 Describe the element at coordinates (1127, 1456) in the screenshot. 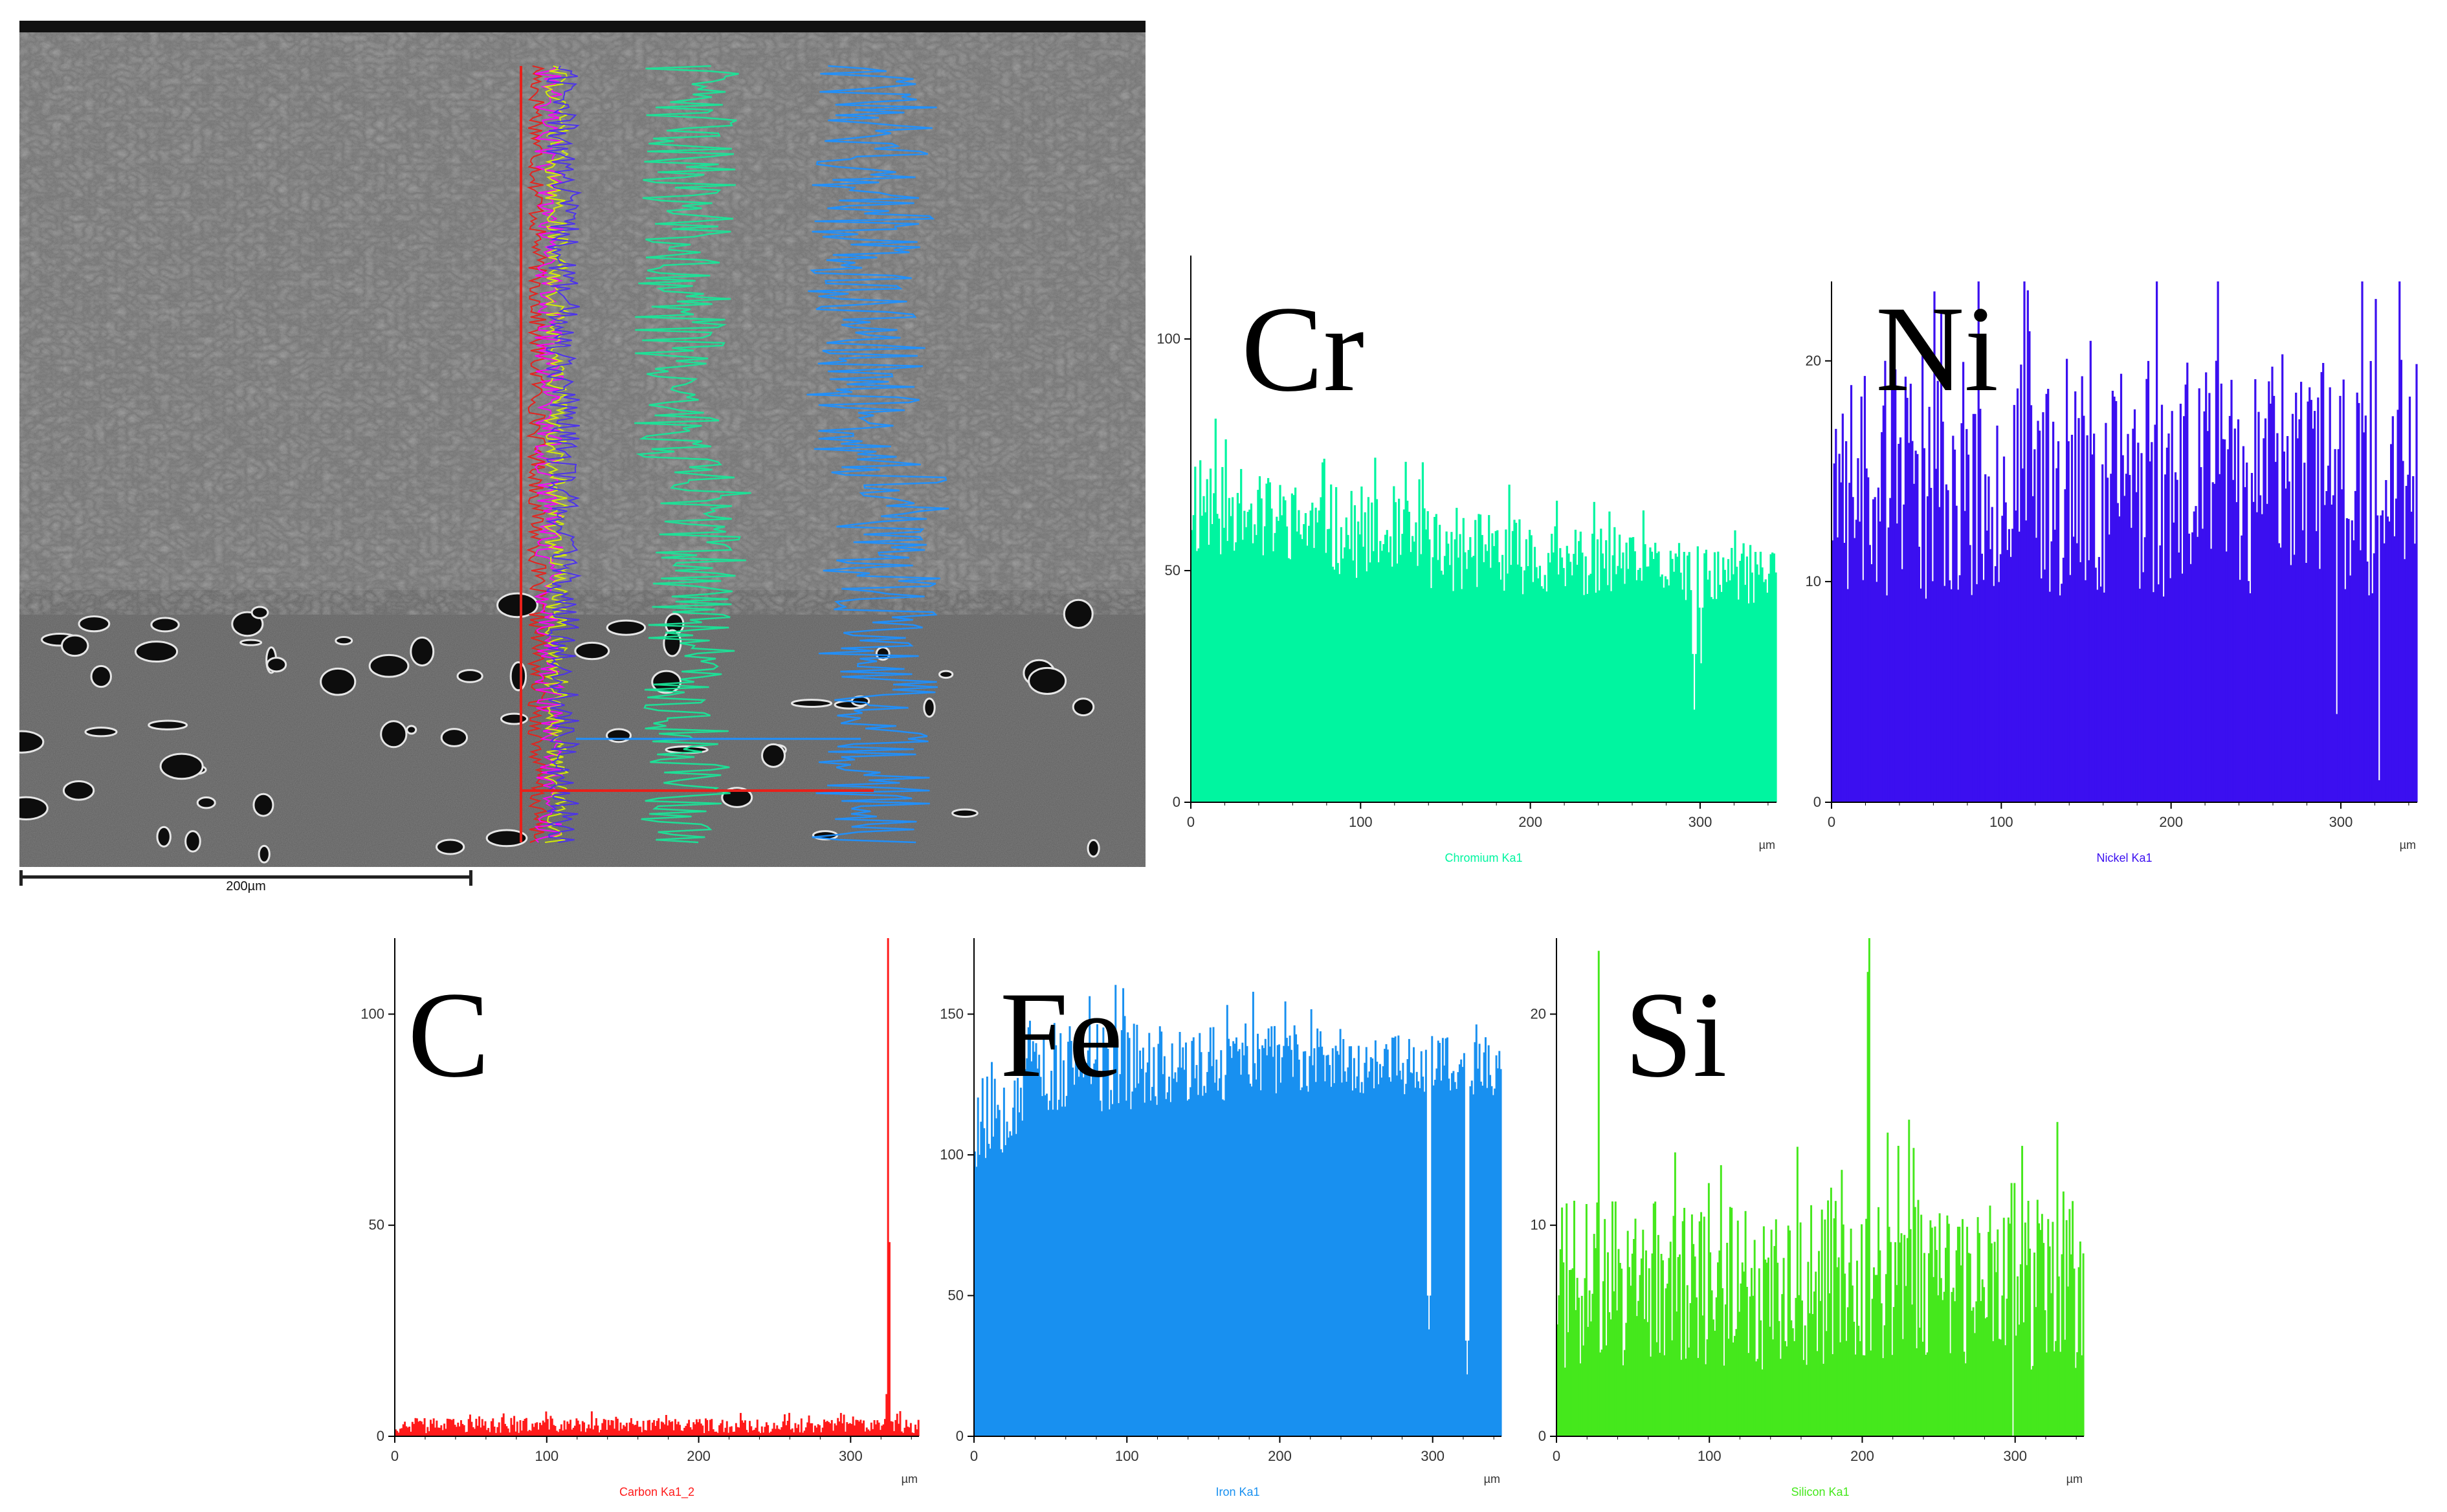

I see `fe-x-tick-label: 100` at that location.